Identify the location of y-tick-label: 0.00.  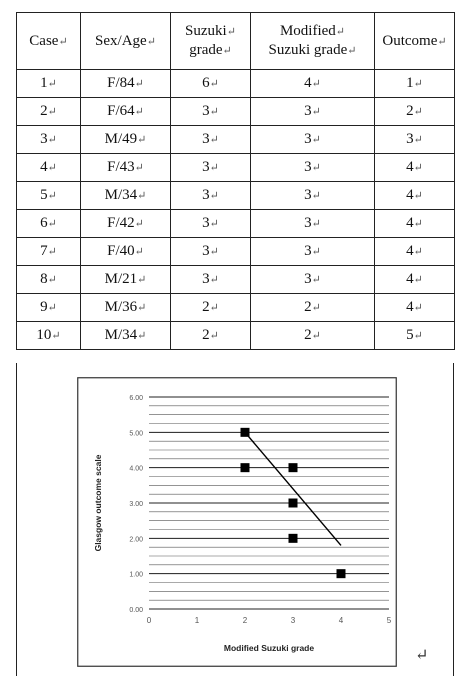
(136, 610).